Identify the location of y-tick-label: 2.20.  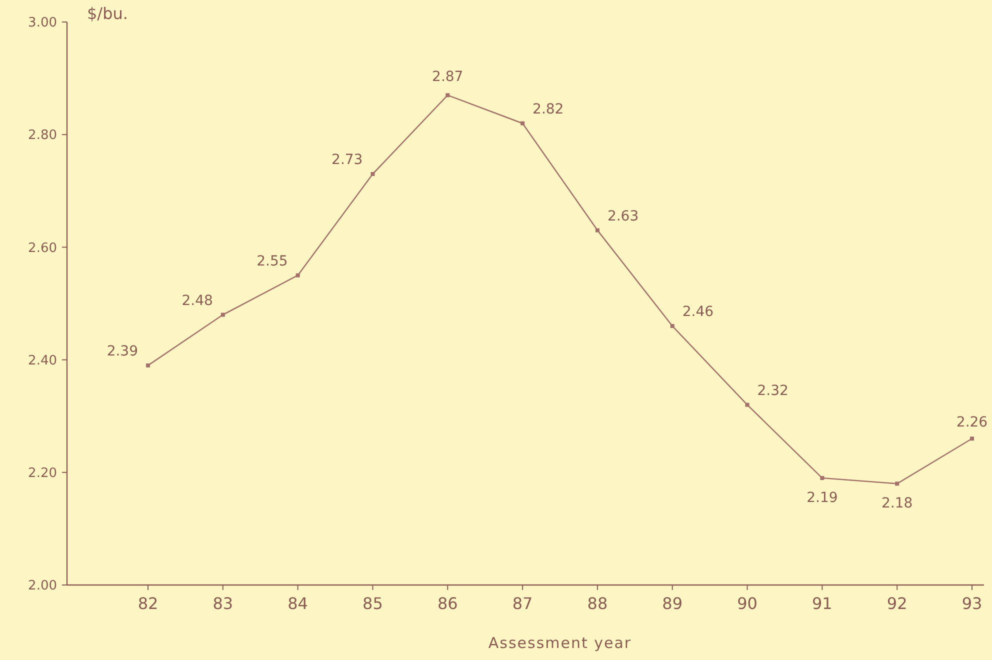
(42, 473).